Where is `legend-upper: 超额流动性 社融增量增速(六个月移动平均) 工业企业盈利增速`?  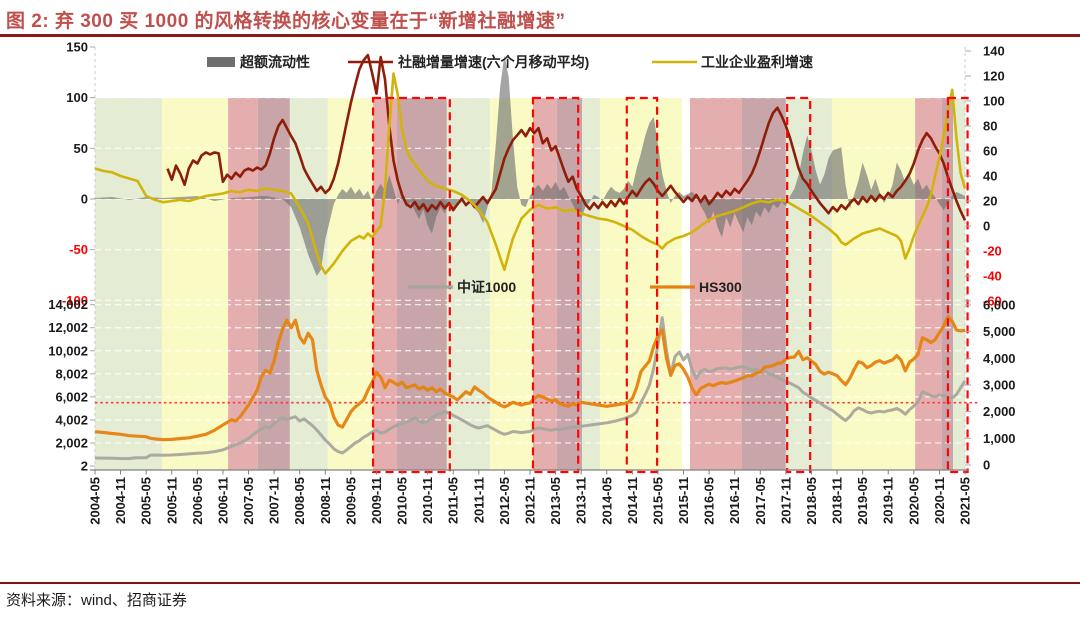 legend-upper: 超额流动性 社融增量增速(六个月移动平均) 工业企业盈利增速 is located at coordinates (510, 62).